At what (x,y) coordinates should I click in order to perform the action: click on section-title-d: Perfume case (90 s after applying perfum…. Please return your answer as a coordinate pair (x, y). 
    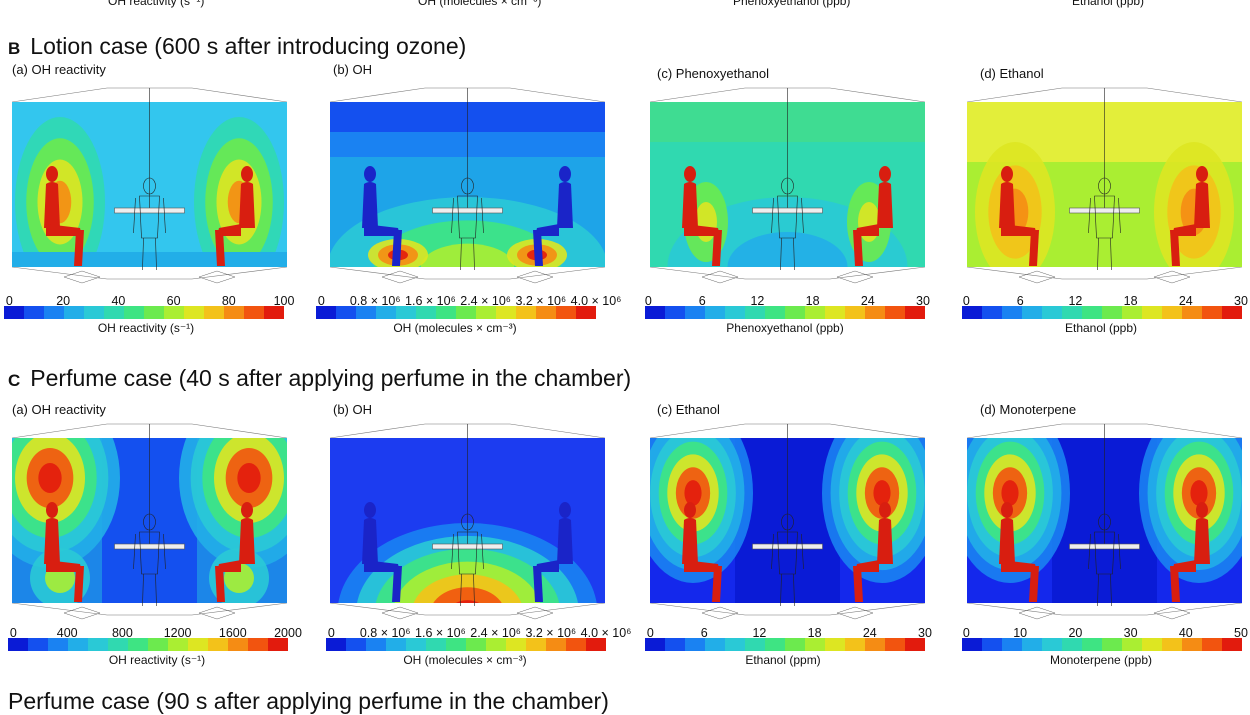
    Looking at the image, I should click on (308, 701).